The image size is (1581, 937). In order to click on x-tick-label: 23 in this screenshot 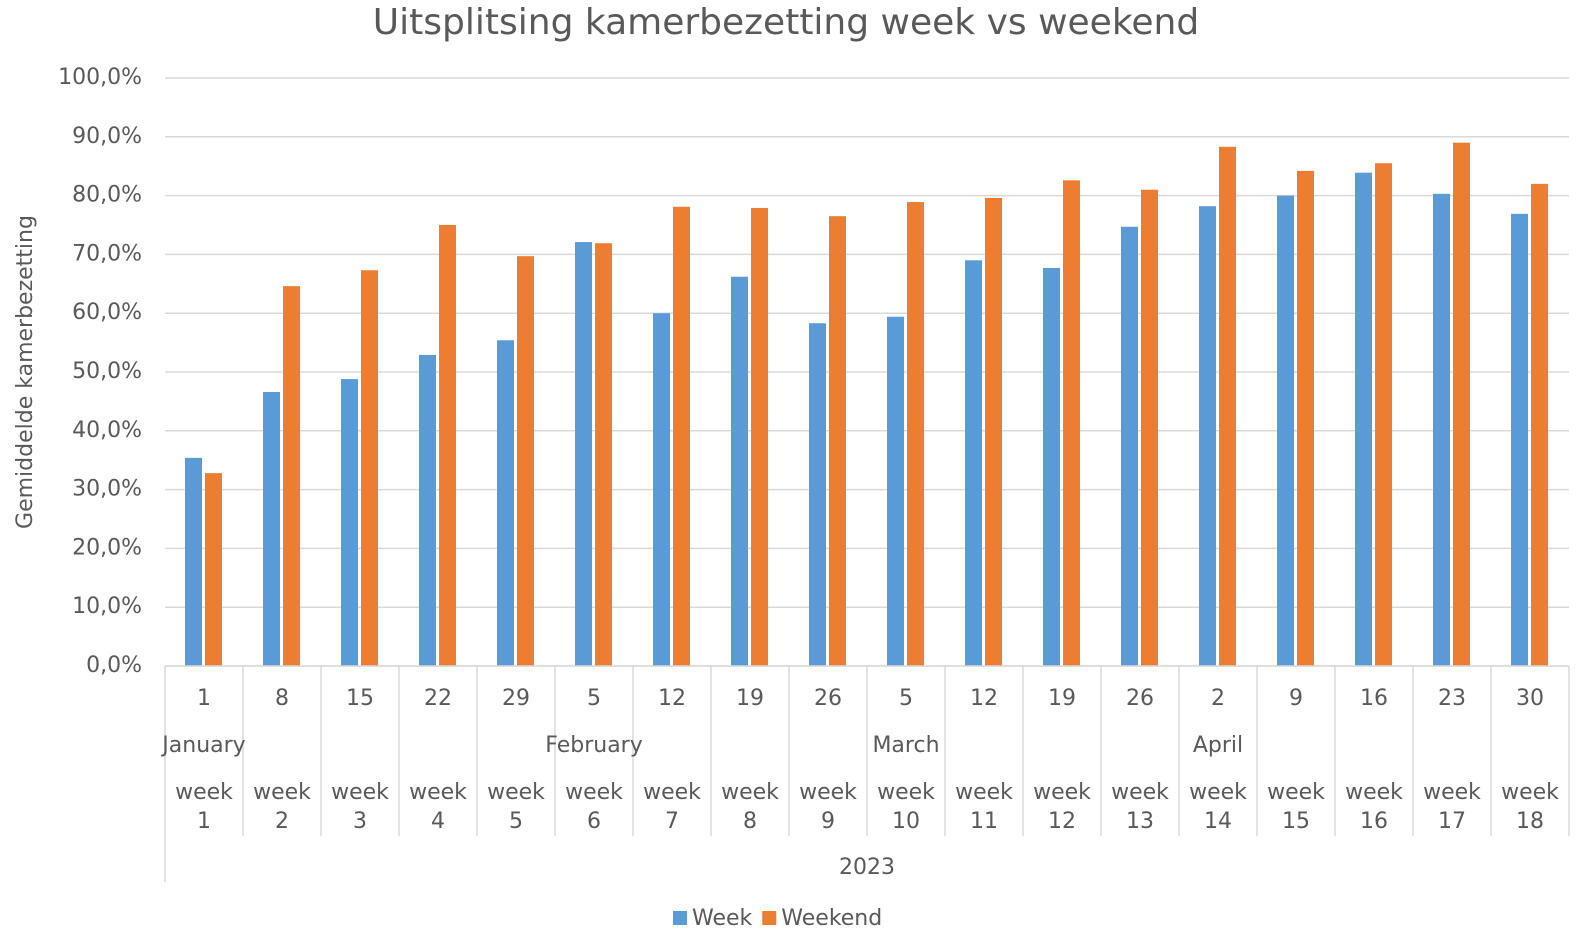, I will do `click(1452, 698)`.